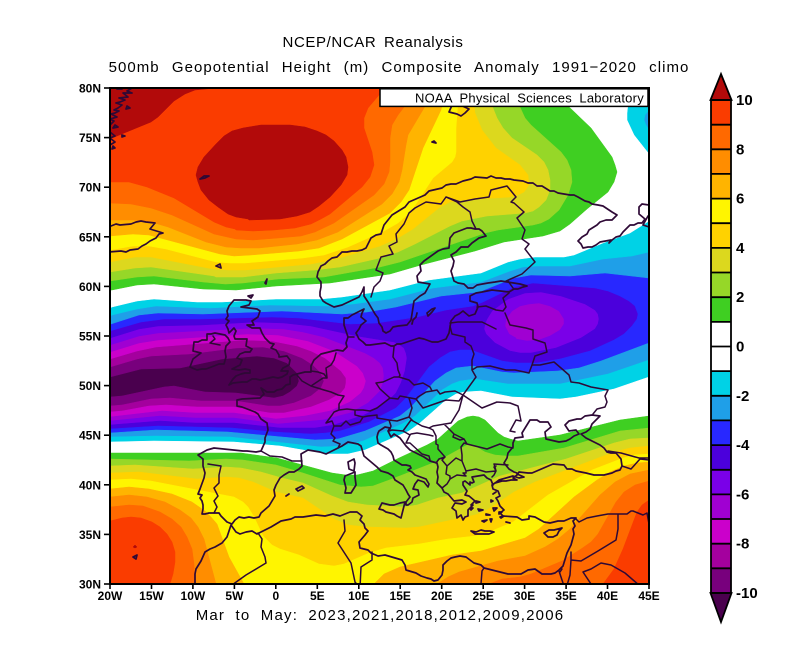 This screenshot has width=796, height=666. Describe the element at coordinates (742, 396) in the screenshot. I see `svg-text: -2` at that location.